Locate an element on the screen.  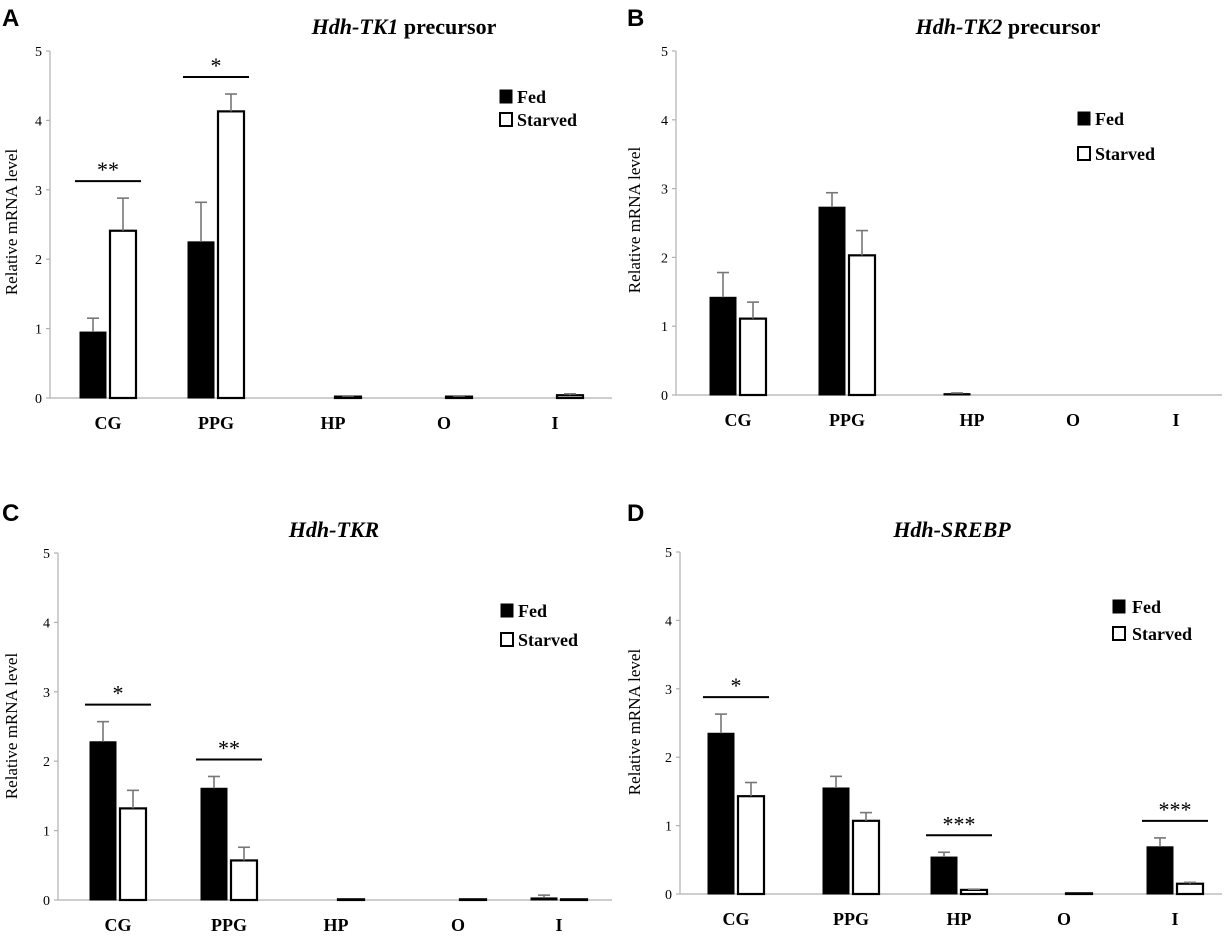
panel-letter: B is located at coordinates (635, 18).